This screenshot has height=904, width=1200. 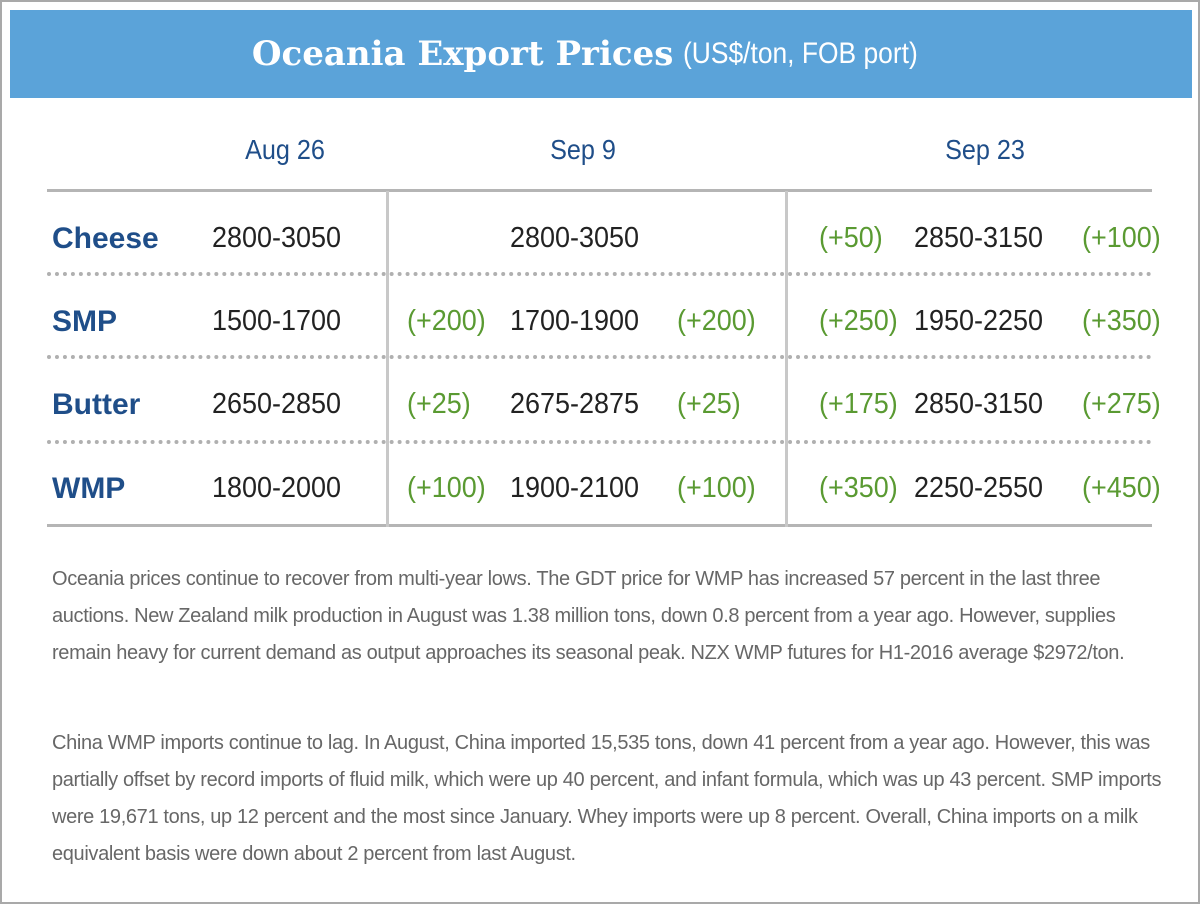 What do you see at coordinates (85, 321) in the screenshot?
I see `row-label: SMP` at bounding box center [85, 321].